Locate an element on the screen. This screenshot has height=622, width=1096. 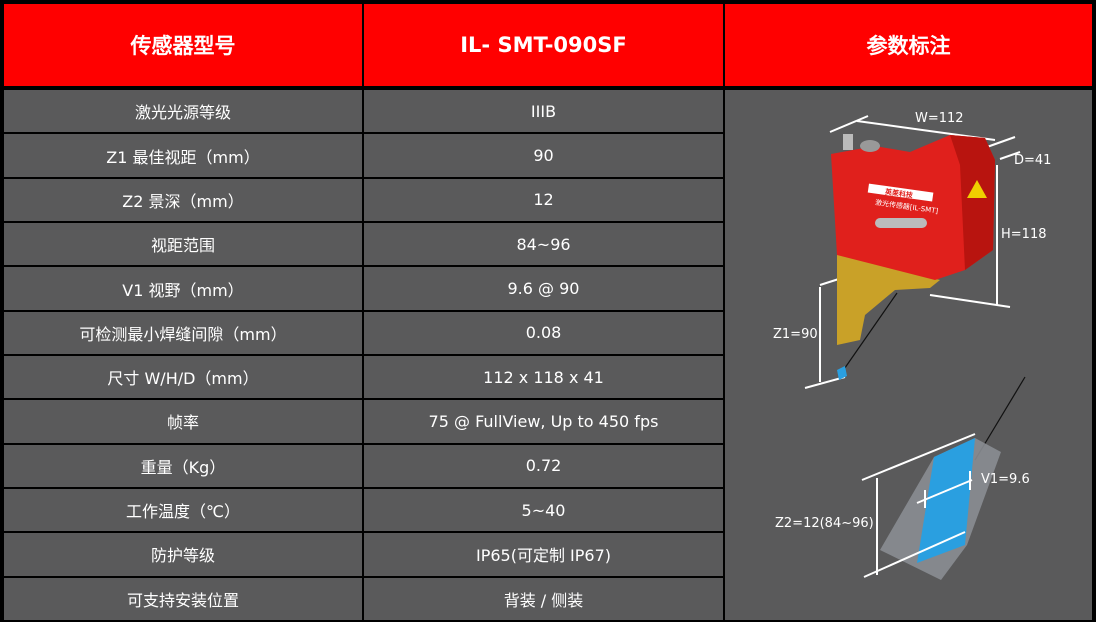
row-label: 尺寸 W/H/D（mm） is located at coordinates (183, 377).